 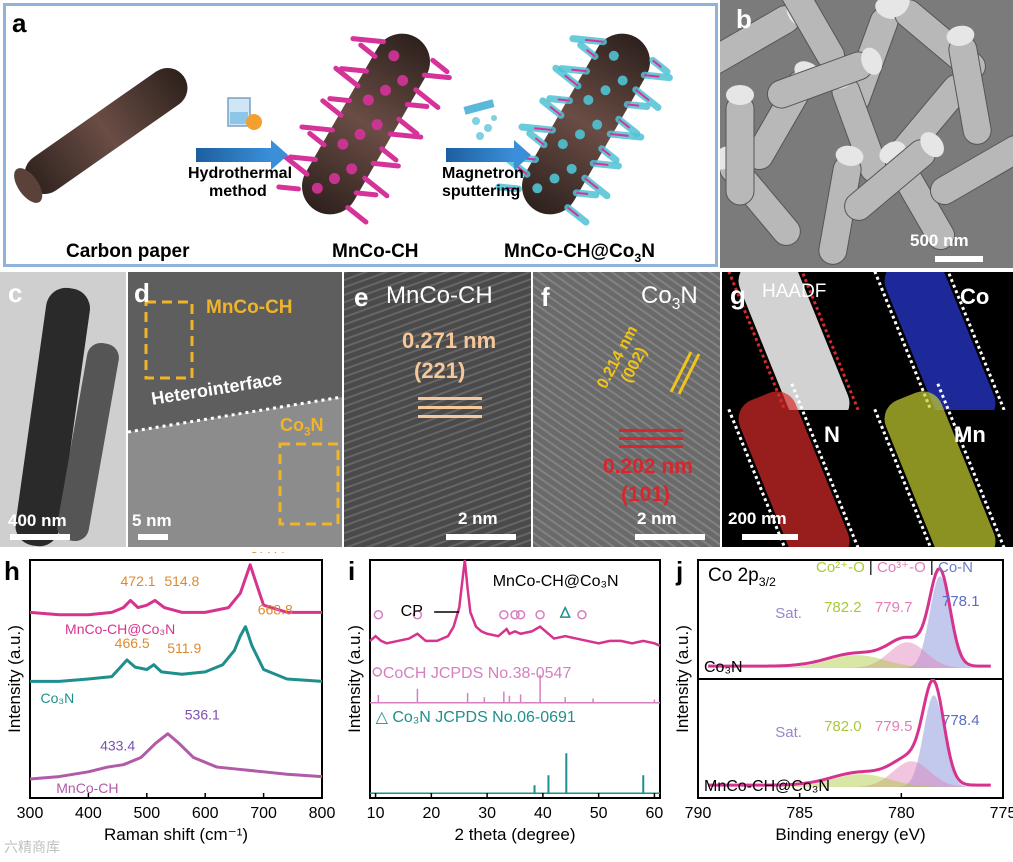 What do you see at coordinates (770, 537) in the screenshot?
I see `scalebar-g` at bounding box center [770, 537].